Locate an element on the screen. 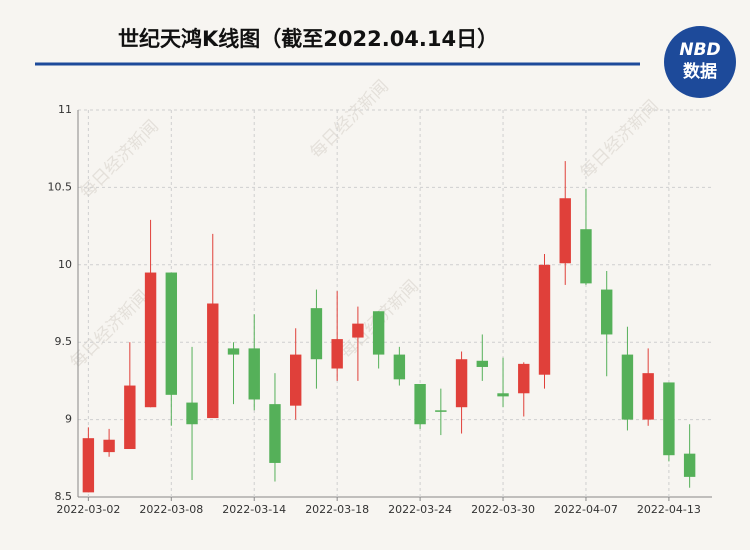 The width and height of the screenshot is (750, 550). chart-title: 世纪天鸿K线图（截至2022.04.14日） is located at coordinates (308, 39).